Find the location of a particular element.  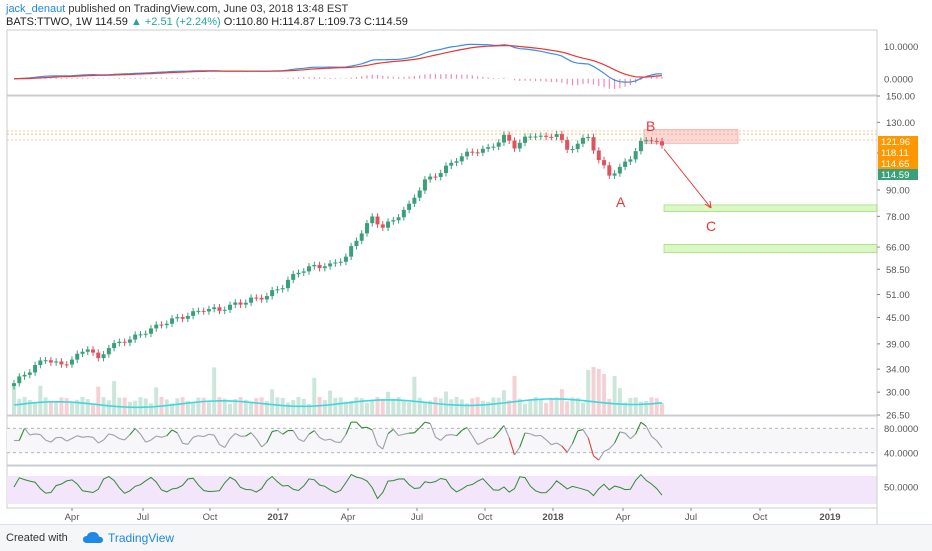

price-tick-label: 78.00 is located at coordinates (898, 217).